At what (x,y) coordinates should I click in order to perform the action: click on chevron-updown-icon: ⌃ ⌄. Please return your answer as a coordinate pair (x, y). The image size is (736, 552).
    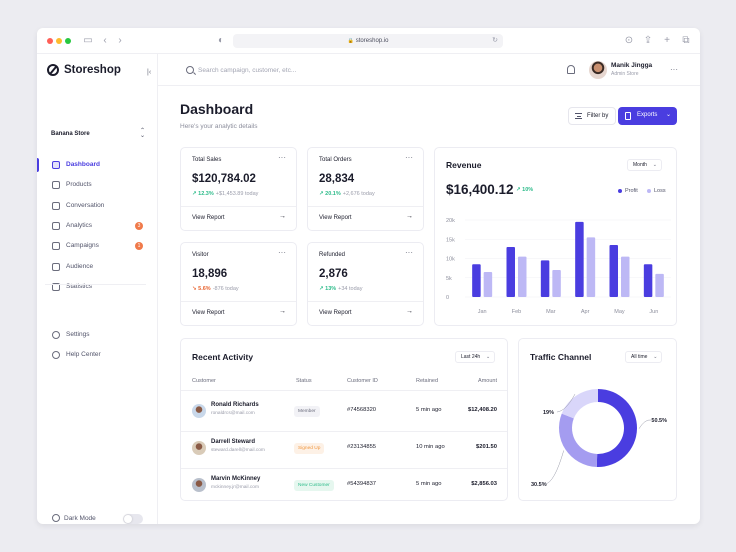
    Looking at the image, I should click on (142, 133).